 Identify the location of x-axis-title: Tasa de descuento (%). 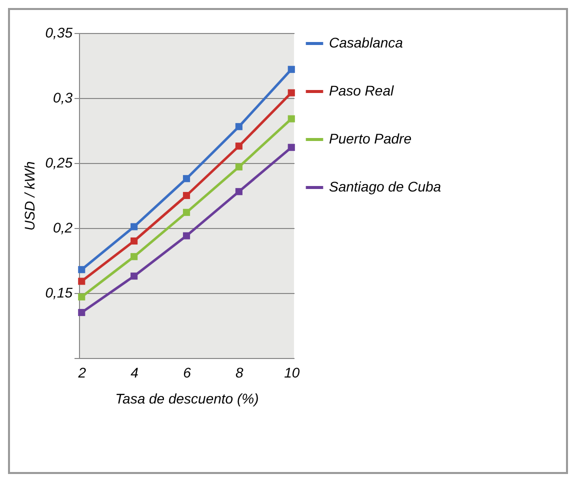
(187, 398).